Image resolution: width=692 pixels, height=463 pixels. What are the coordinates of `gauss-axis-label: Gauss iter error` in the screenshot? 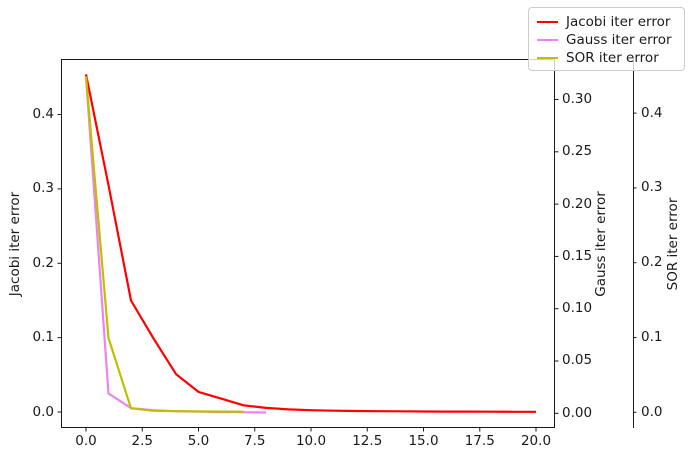 It's located at (601, 244).